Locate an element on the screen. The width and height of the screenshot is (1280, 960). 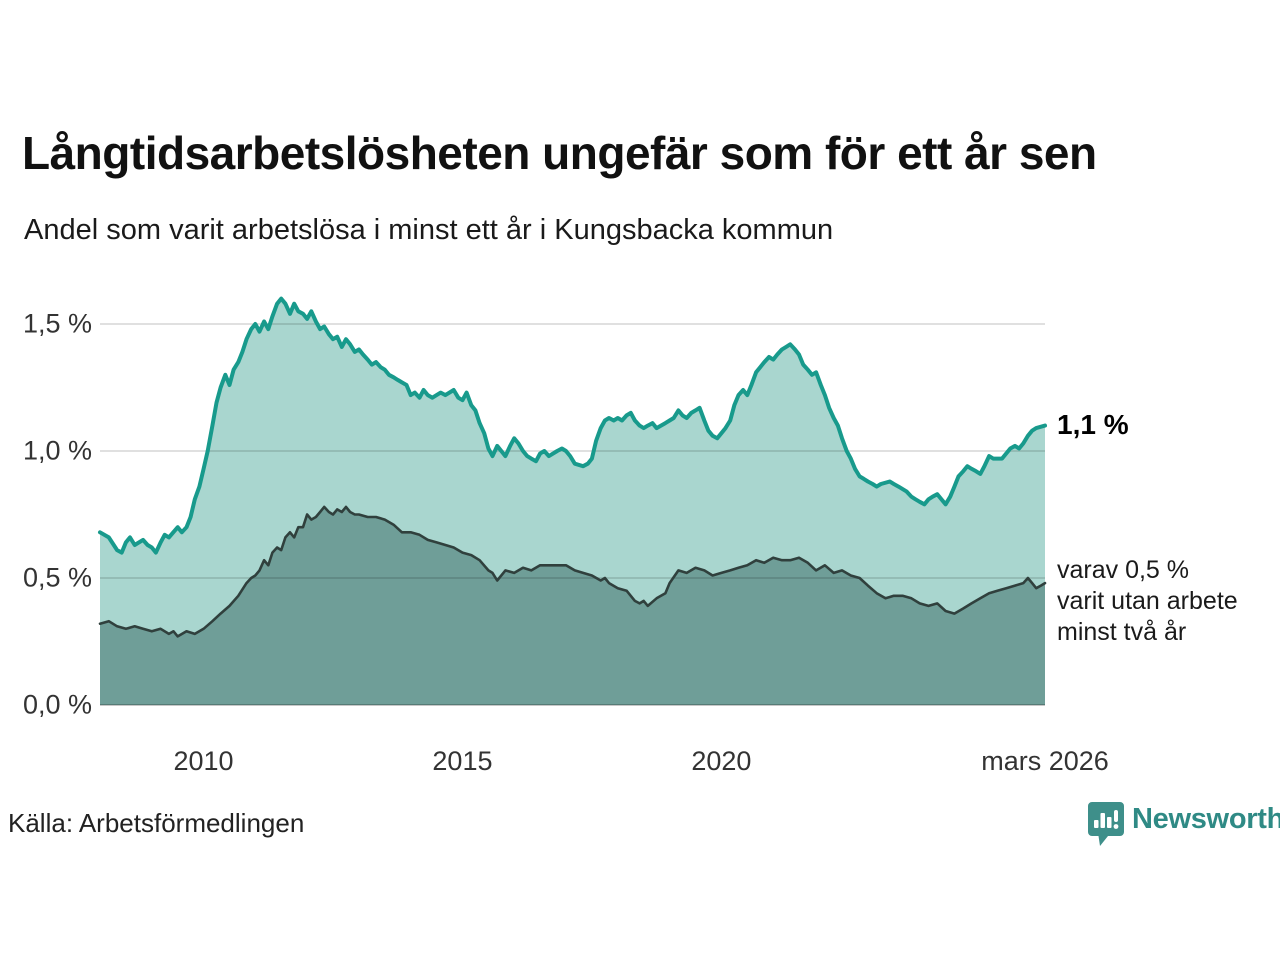
secondary-annotation-line-2: varit utan arbete is located at coordinates (1147, 601).